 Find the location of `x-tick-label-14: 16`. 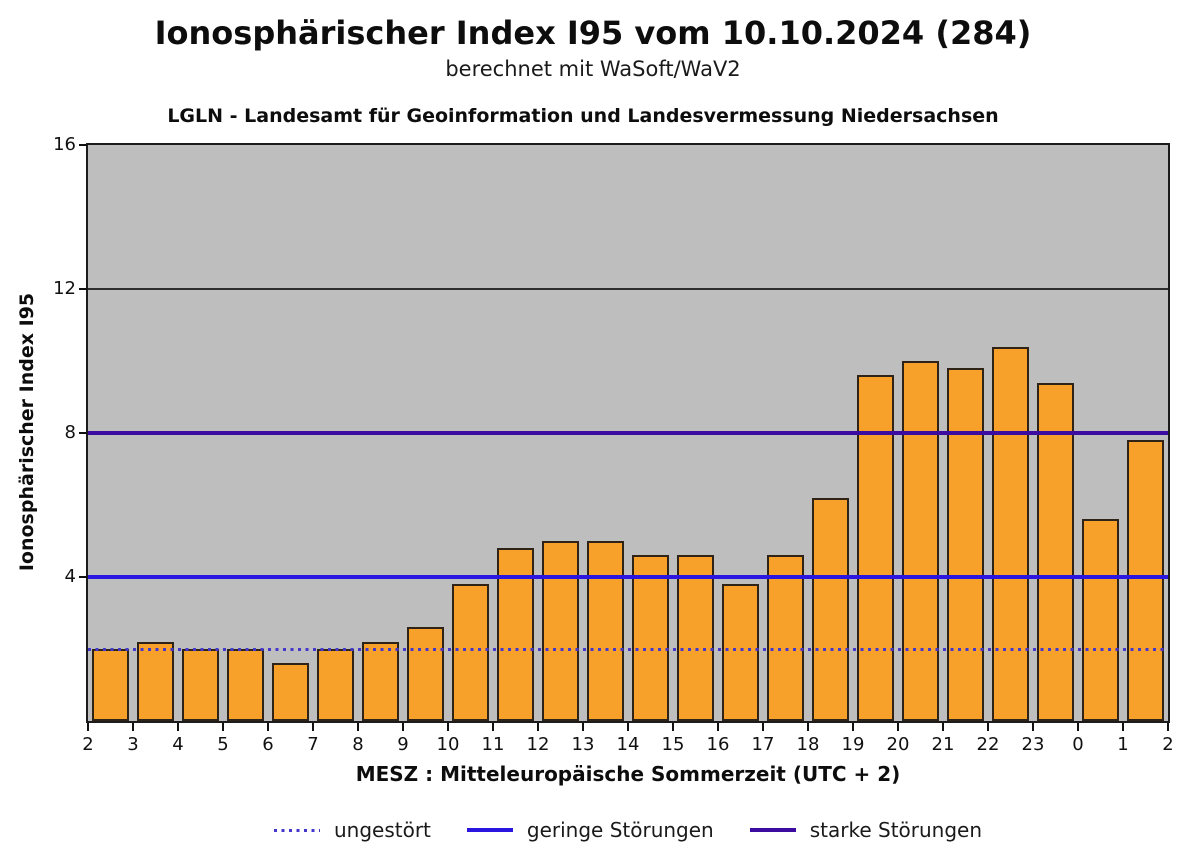

x-tick-label-14: 16 is located at coordinates (718, 744).